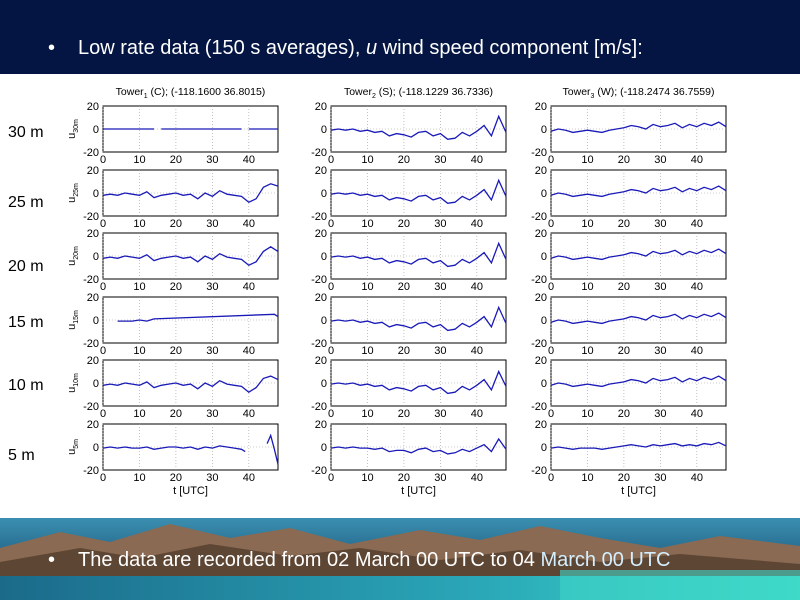 The image size is (800, 600). What do you see at coordinates (324, 321) in the screenshot?
I see `tower2-15m-y-tick-label: 0` at bounding box center [324, 321].